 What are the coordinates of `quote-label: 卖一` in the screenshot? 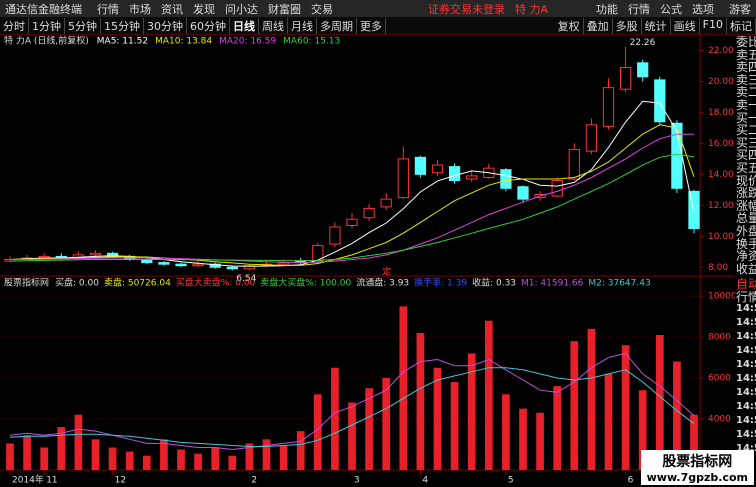 It's located at (746, 105).